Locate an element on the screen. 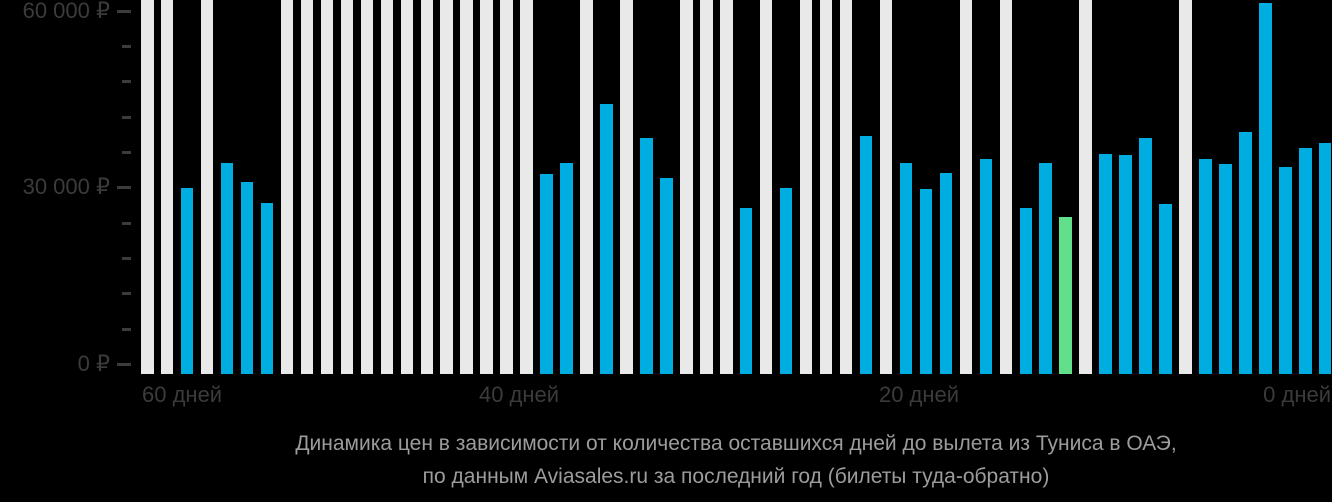 The height and width of the screenshot is (502, 1332). x-axis-label: 40 дней is located at coordinates (519, 394).